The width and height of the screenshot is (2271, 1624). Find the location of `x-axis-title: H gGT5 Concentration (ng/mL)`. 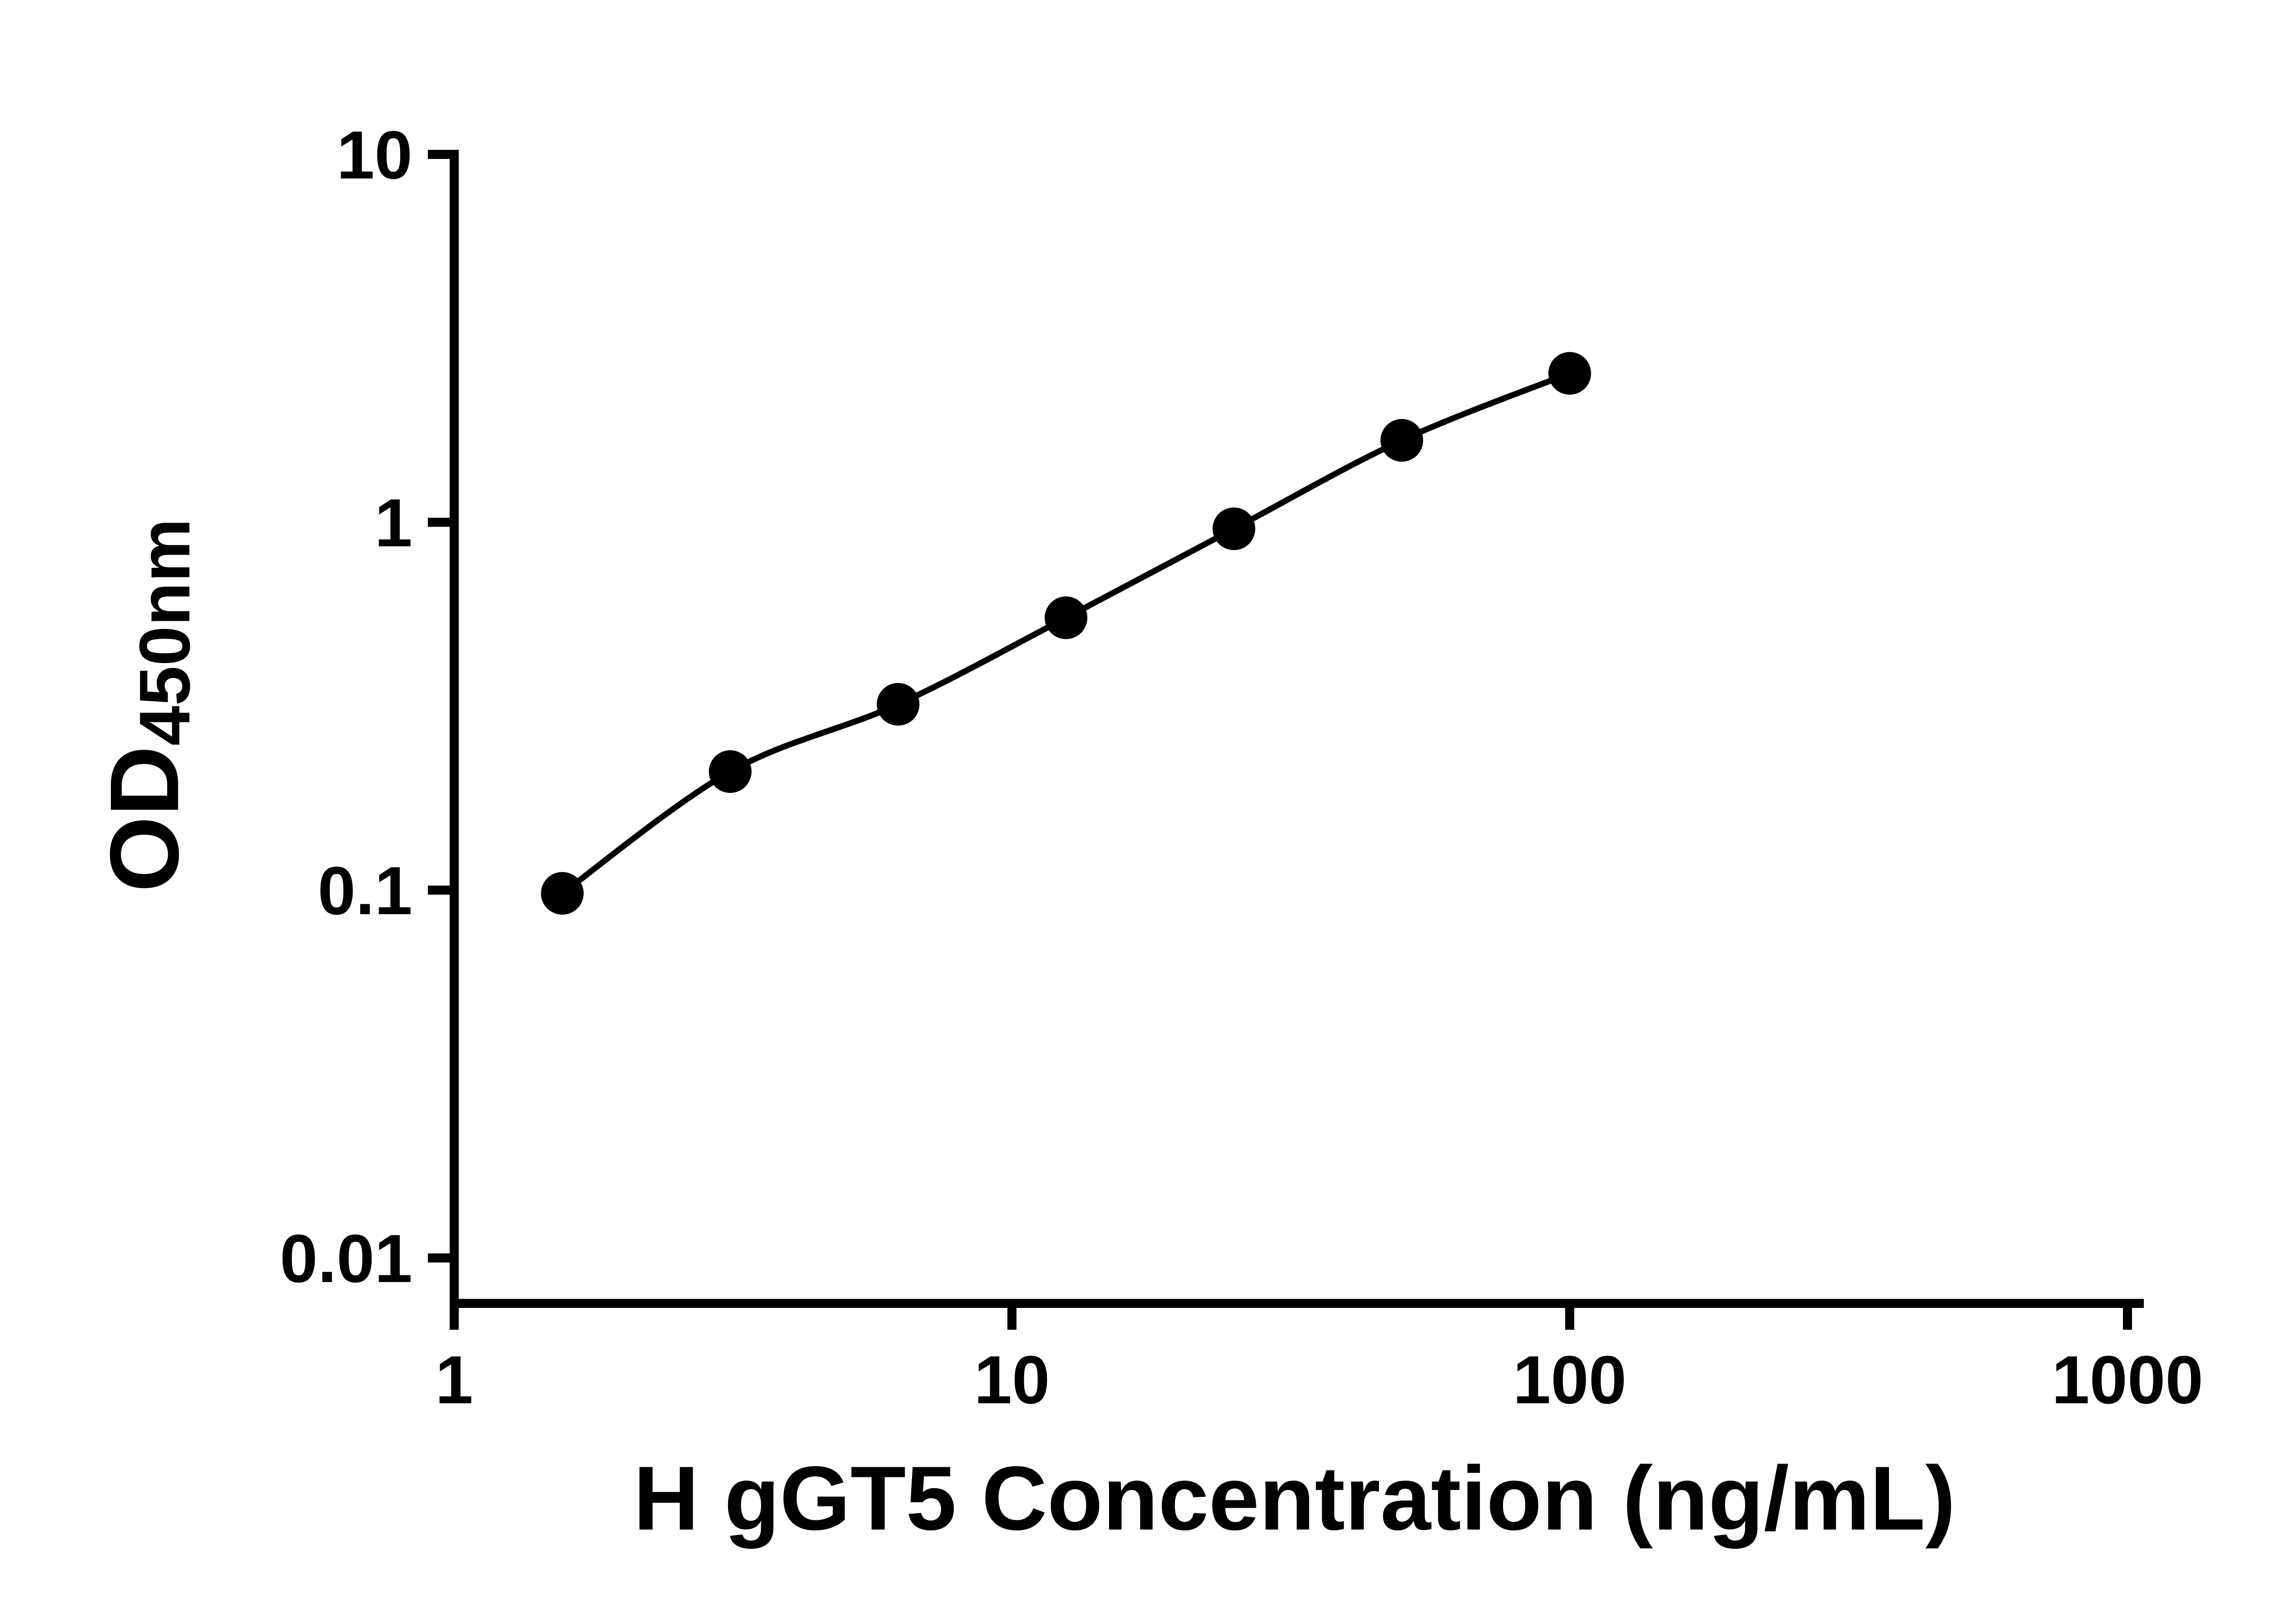

x-axis-title: H gGT5 Concentration (ng/mL) is located at coordinates (1294, 1498).